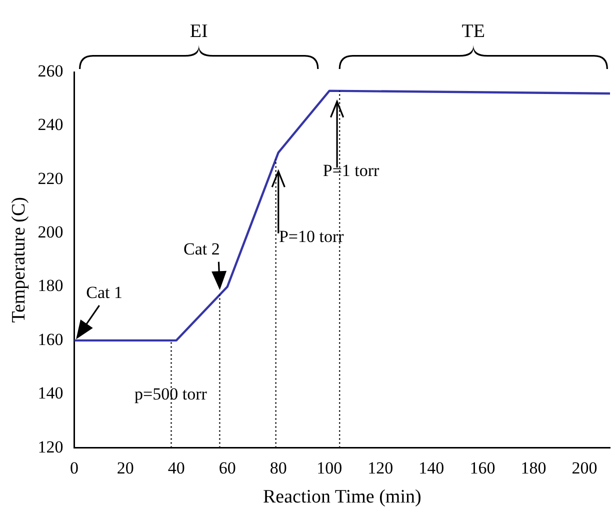 The height and width of the screenshot is (515, 613). What do you see at coordinates (199, 31) in the screenshot?
I see `text: EI` at bounding box center [199, 31].